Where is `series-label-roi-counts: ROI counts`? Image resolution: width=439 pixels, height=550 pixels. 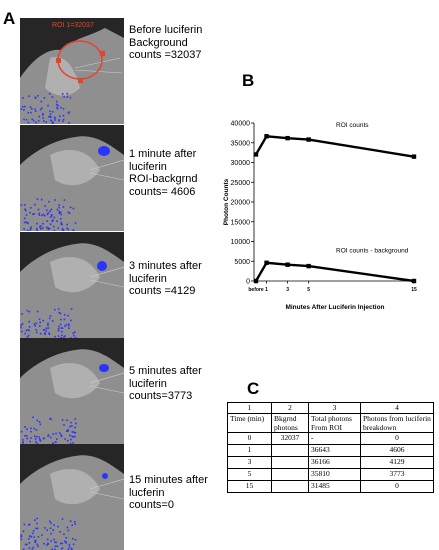 series-label-roi-counts: ROI counts is located at coordinates (352, 125).